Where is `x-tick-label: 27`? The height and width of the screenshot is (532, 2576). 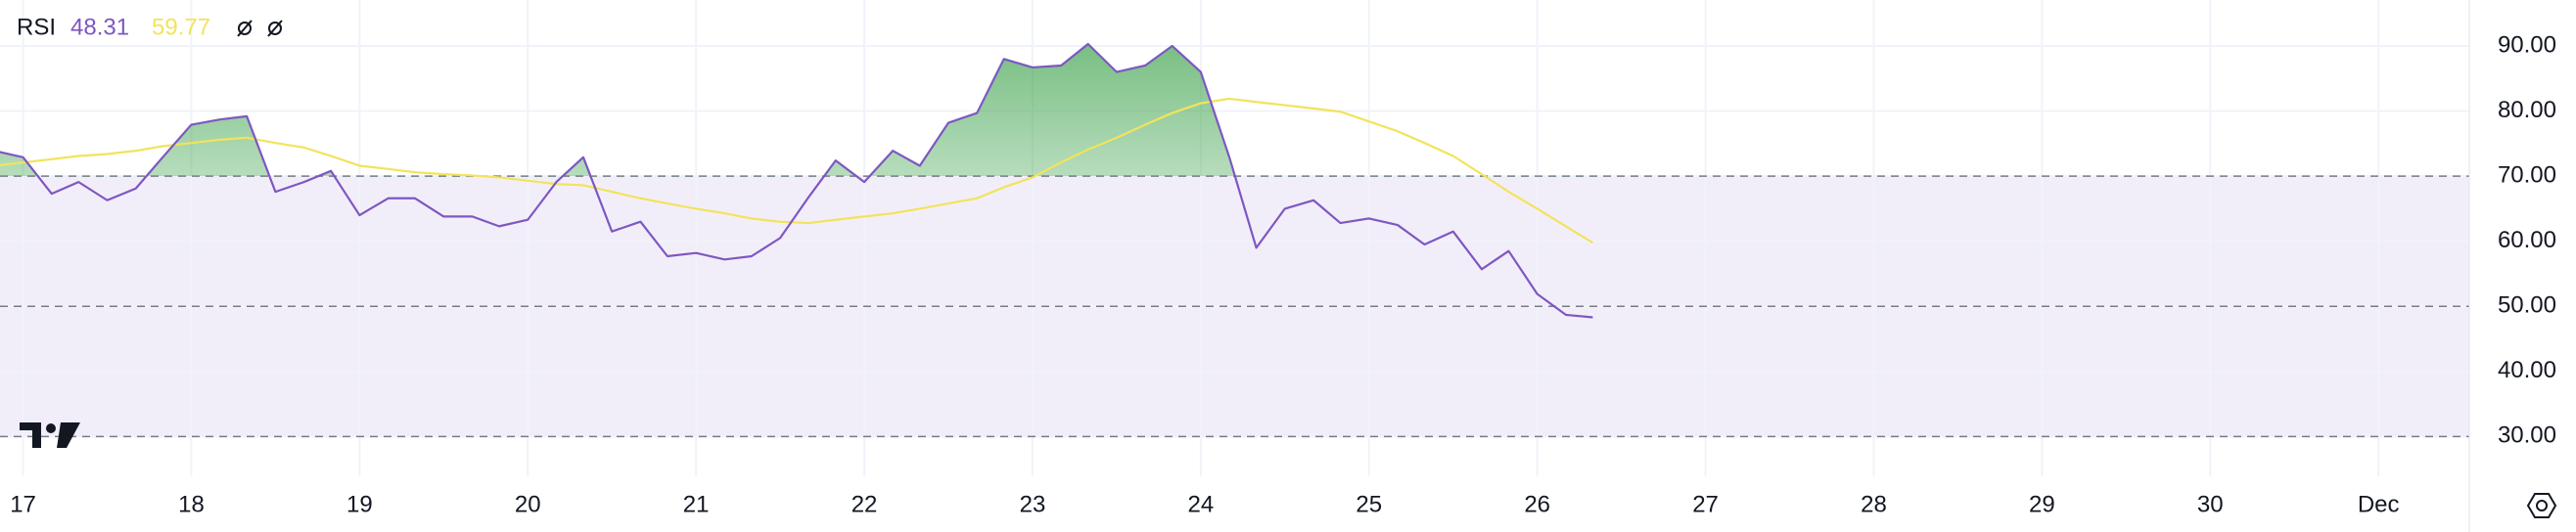
x-tick-label: 27 is located at coordinates (1706, 504).